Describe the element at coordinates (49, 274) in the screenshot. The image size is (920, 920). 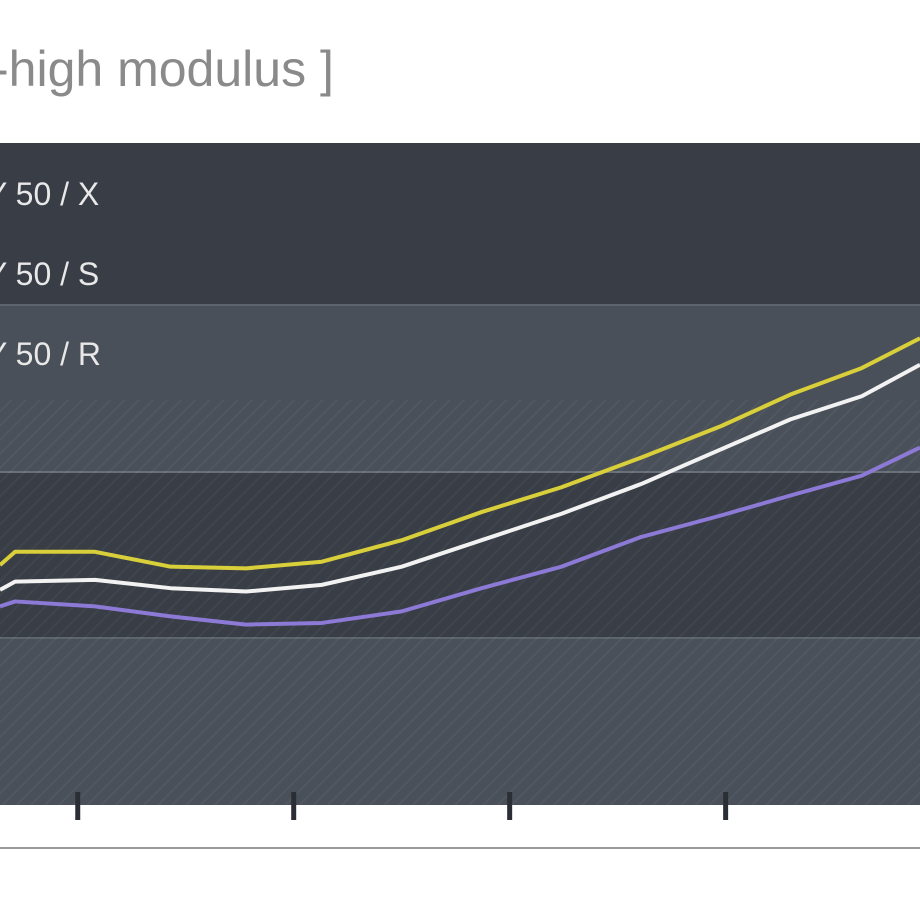
I see `legend-label: Y 50 / S` at that location.